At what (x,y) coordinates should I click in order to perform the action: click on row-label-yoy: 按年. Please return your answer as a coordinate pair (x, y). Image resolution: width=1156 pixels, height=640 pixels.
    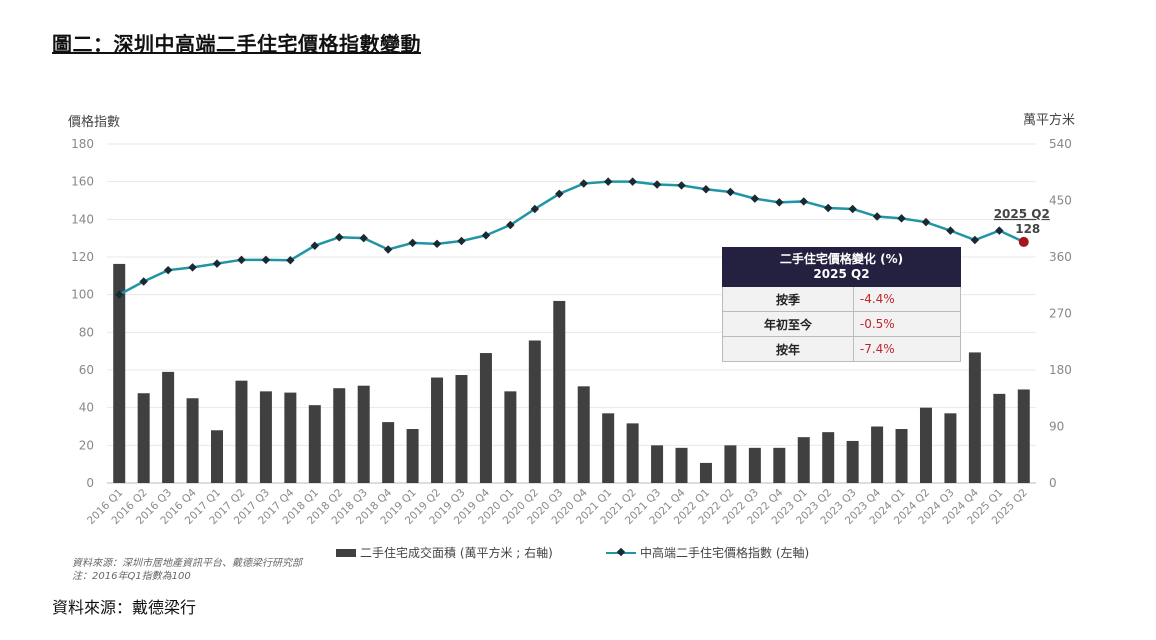
    Looking at the image, I should click on (788, 349).